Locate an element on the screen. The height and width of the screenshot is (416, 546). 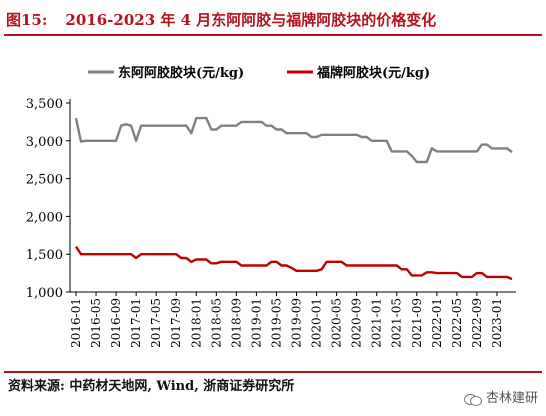
x-tick-label: 2017-05 is located at coordinates (156, 323).